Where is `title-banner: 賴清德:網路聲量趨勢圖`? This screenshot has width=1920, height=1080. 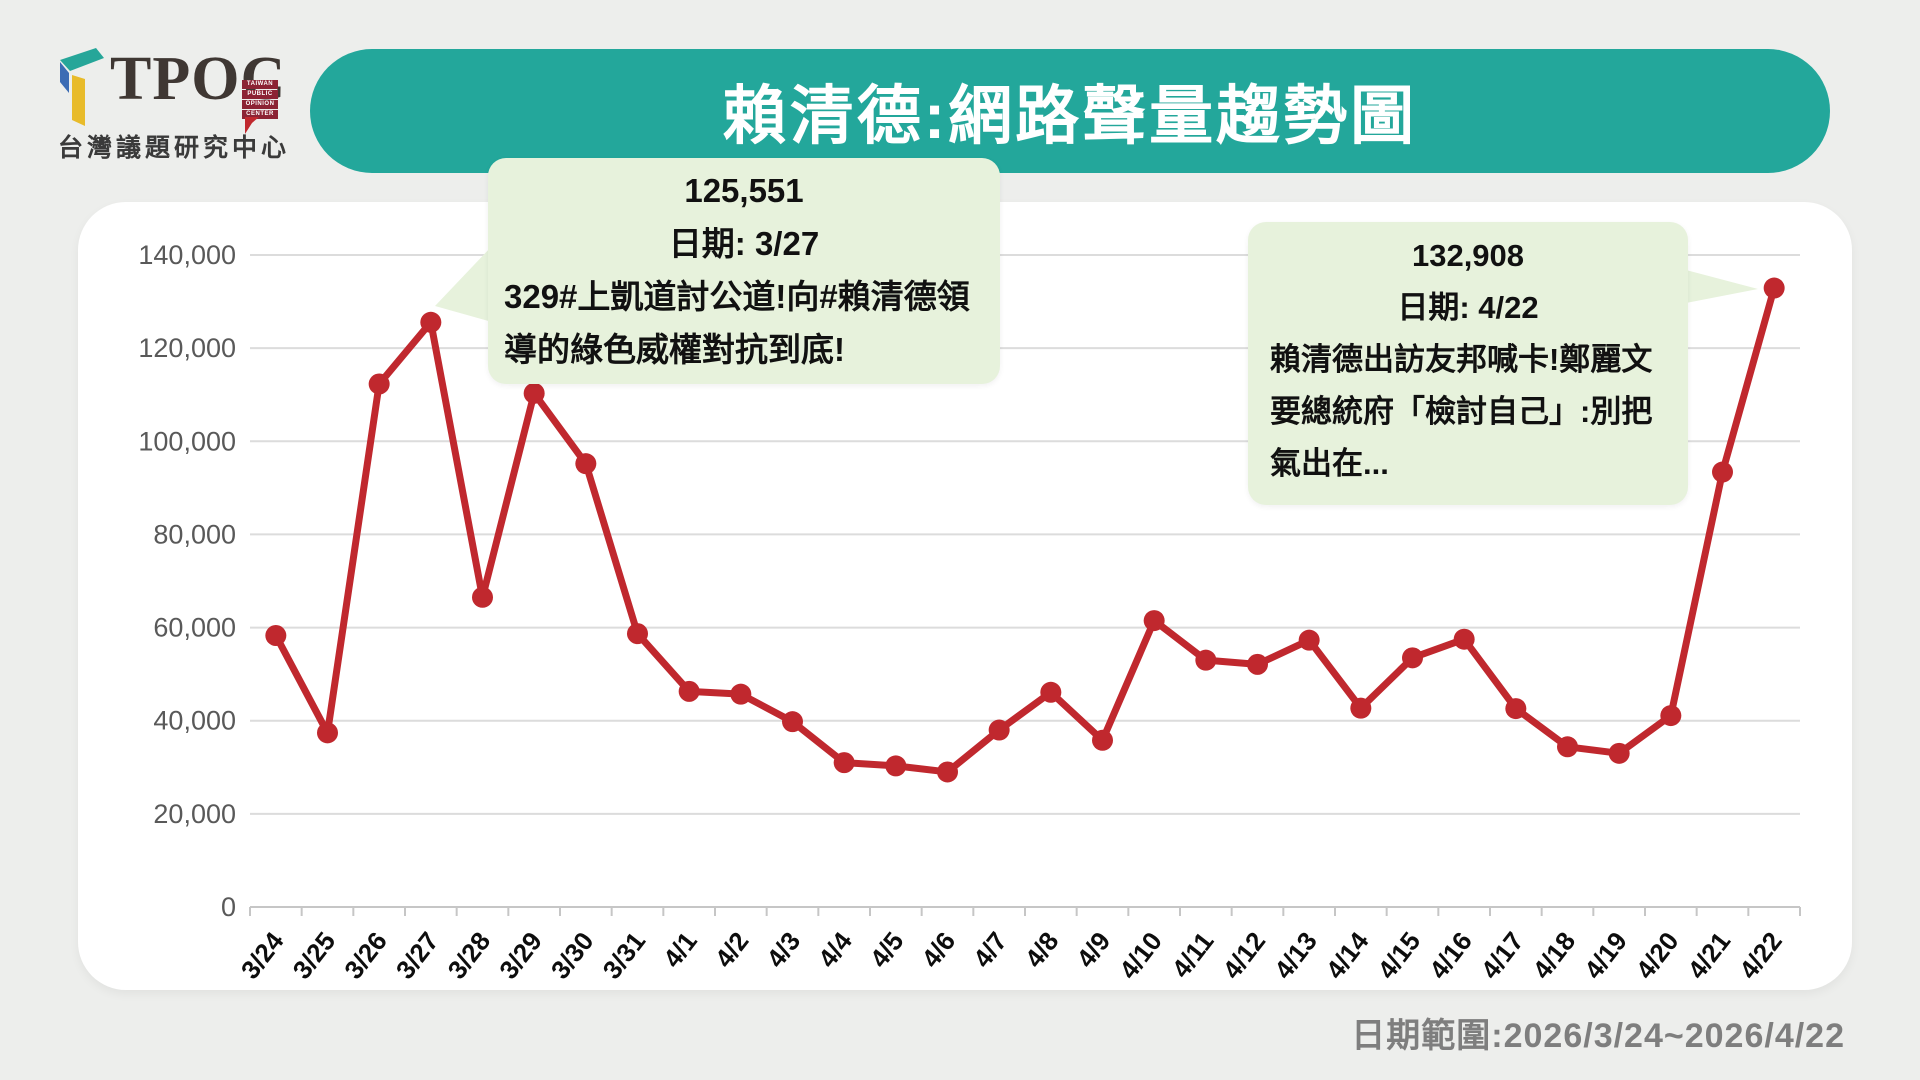
title-banner: 賴清德:網路聲量趨勢圖 is located at coordinates (1070, 111).